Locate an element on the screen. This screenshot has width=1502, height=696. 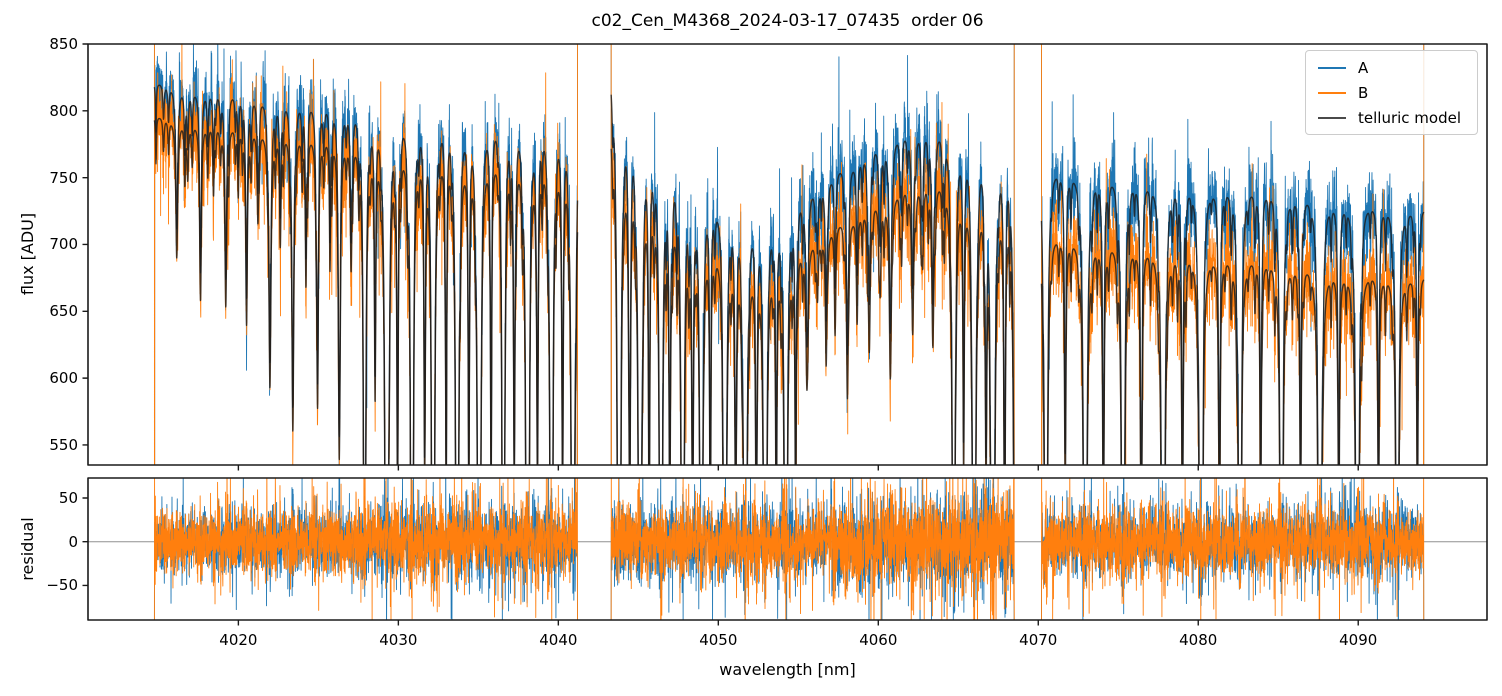
legend-line-sample-b is located at coordinates (1332, 92).